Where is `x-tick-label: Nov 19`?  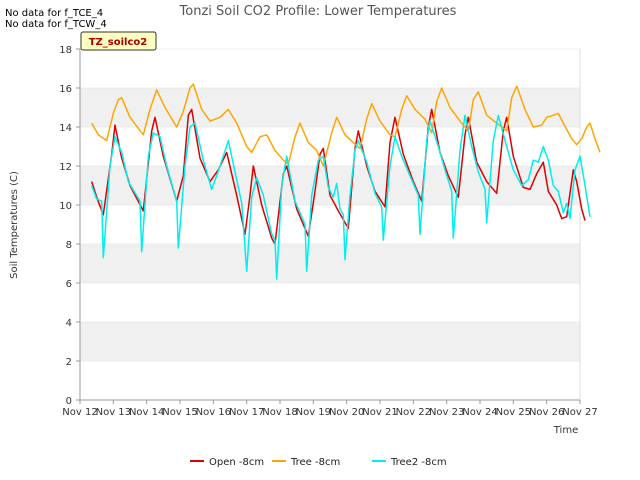 x-tick-label: Nov 19 is located at coordinates (313, 412).